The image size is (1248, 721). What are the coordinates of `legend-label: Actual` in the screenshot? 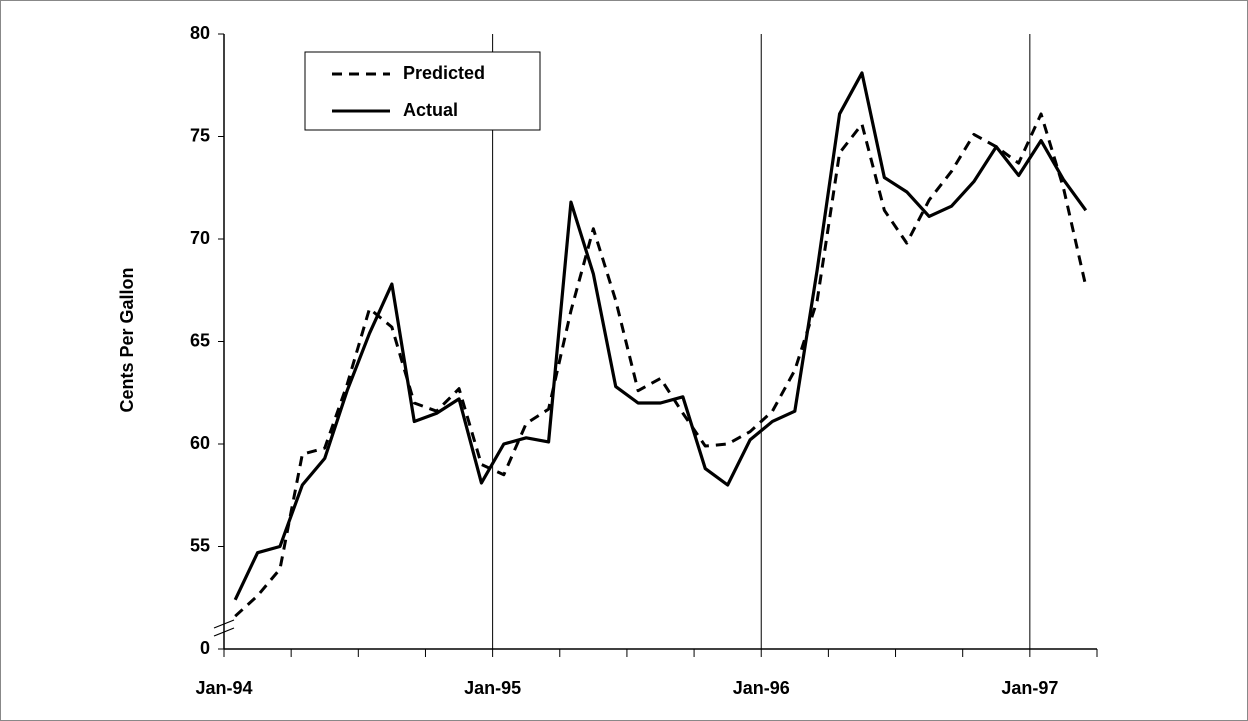 It's located at (430, 110).